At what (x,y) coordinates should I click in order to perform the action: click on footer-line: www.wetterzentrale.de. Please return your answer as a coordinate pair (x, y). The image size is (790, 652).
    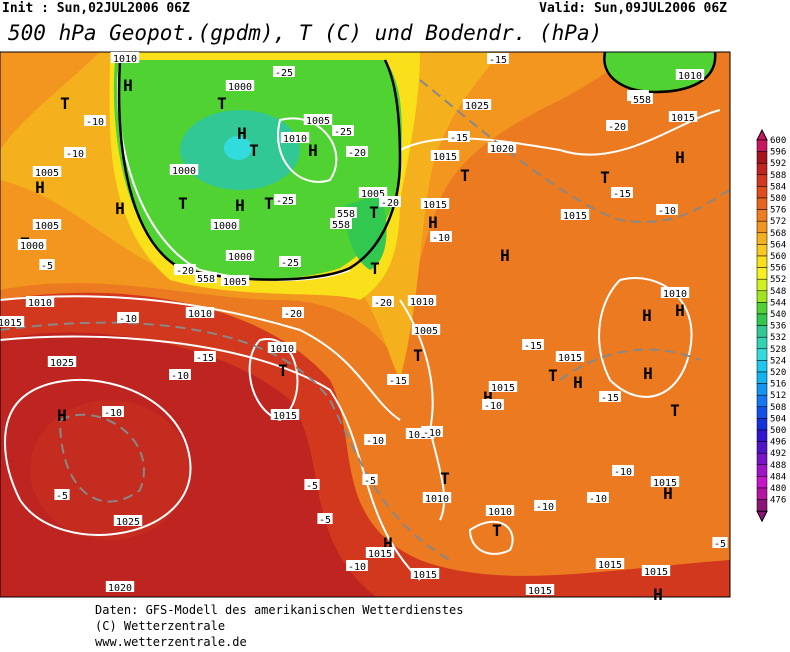
    Looking at the image, I should click on (171, 641).